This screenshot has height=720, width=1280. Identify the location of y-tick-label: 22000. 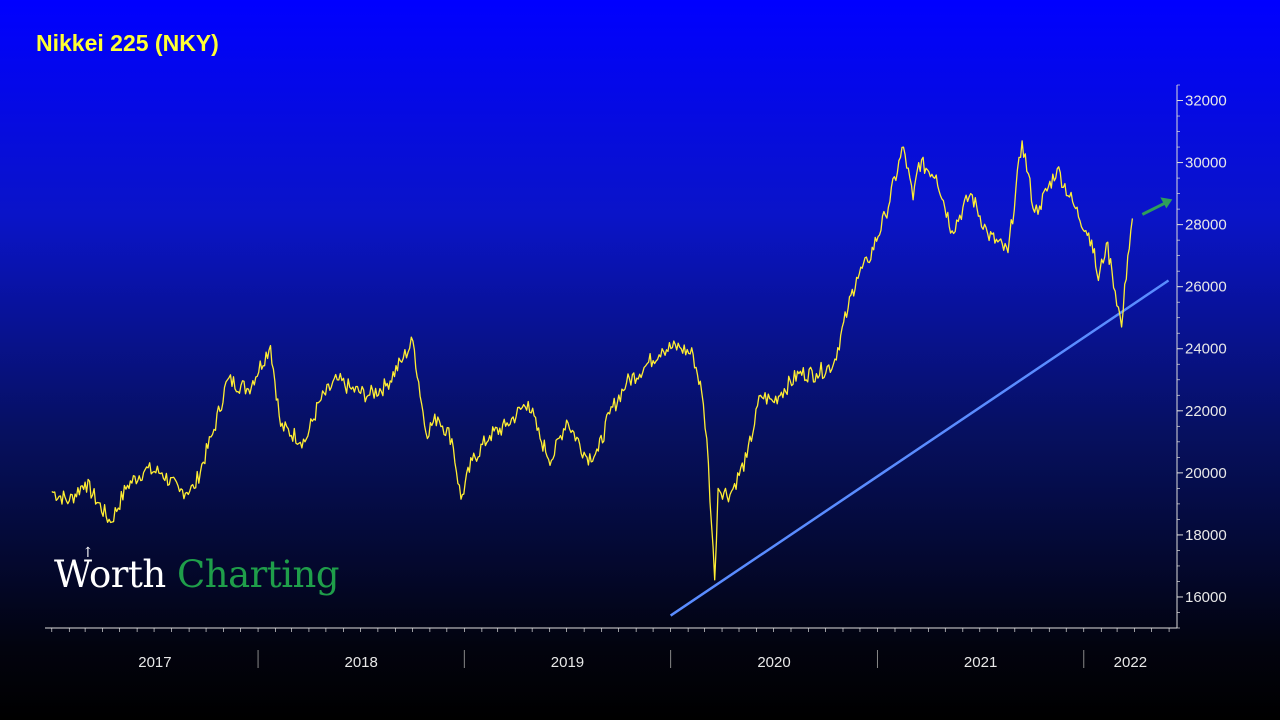
(1206, 411).